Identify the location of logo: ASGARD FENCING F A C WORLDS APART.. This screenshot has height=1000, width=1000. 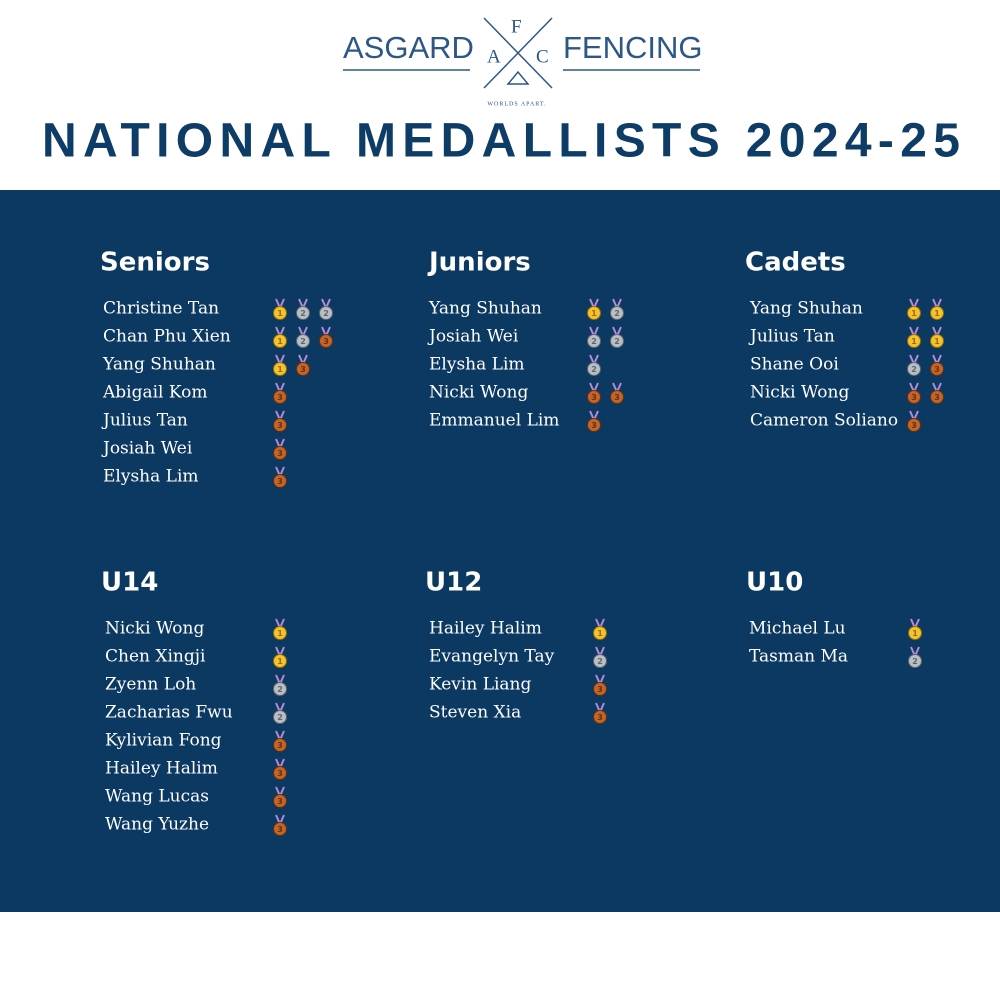
(523, 61).